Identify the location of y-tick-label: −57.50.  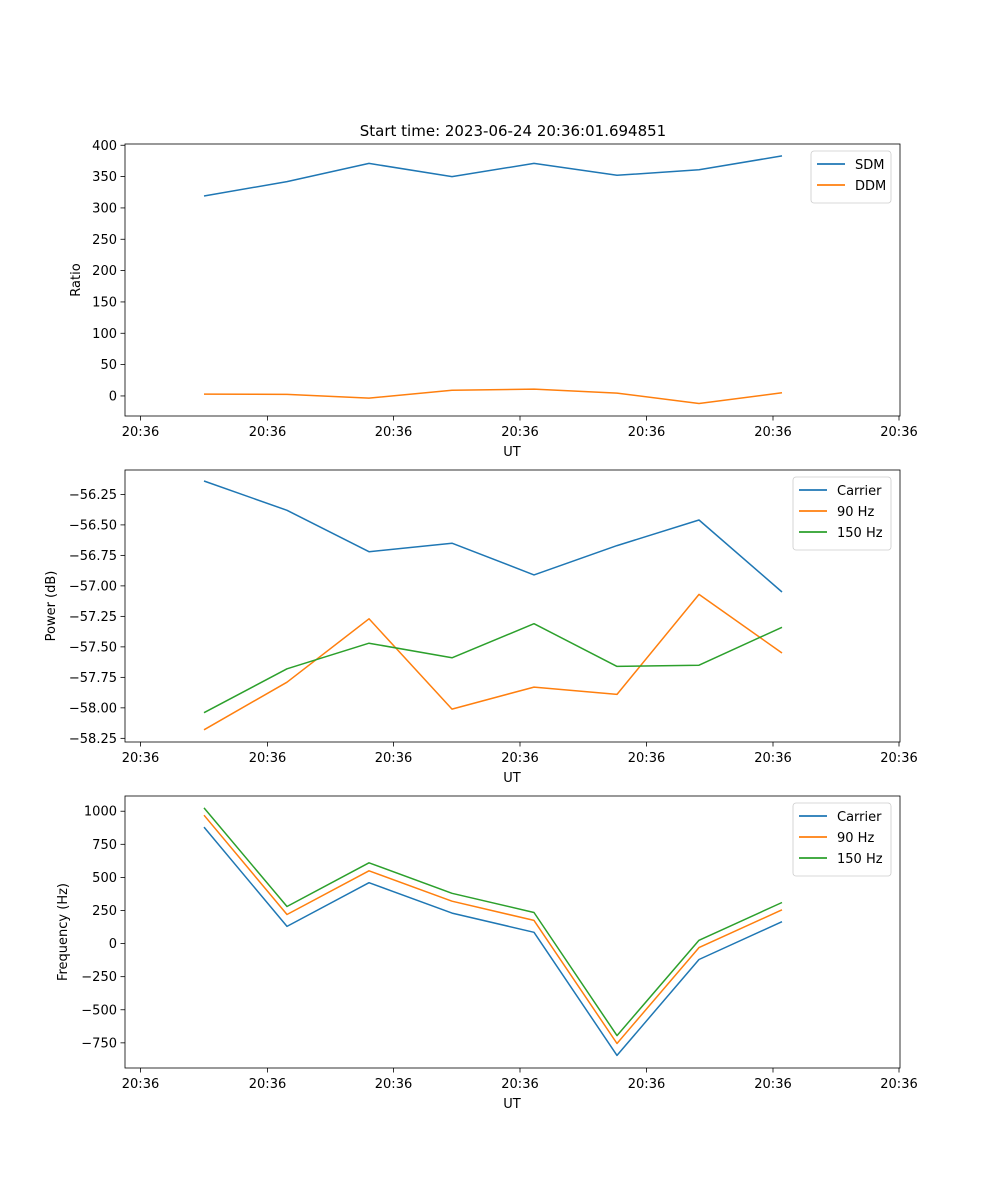
(93, 647).